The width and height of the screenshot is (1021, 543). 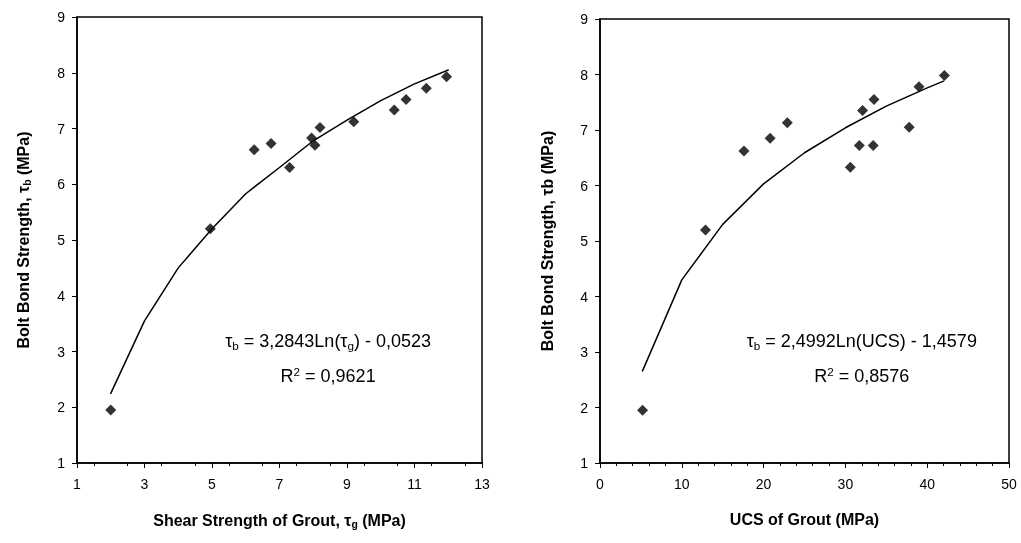 I want to click on x-tick-label: 1, so click(x=77, y=484).